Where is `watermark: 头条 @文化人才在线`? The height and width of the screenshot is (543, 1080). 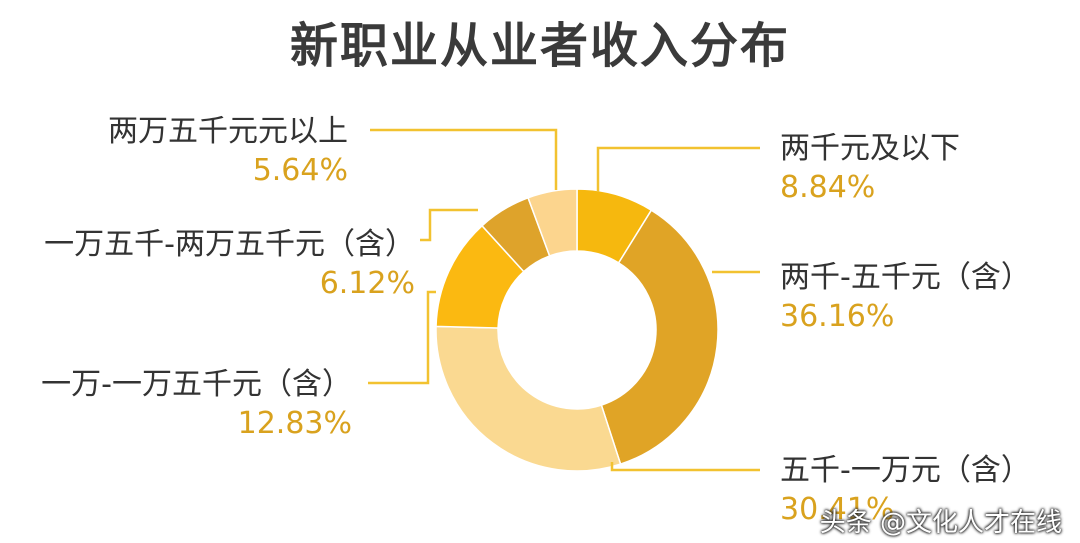 watermark: 头条 @文化人才在线 is located at coordinates (940, 523).